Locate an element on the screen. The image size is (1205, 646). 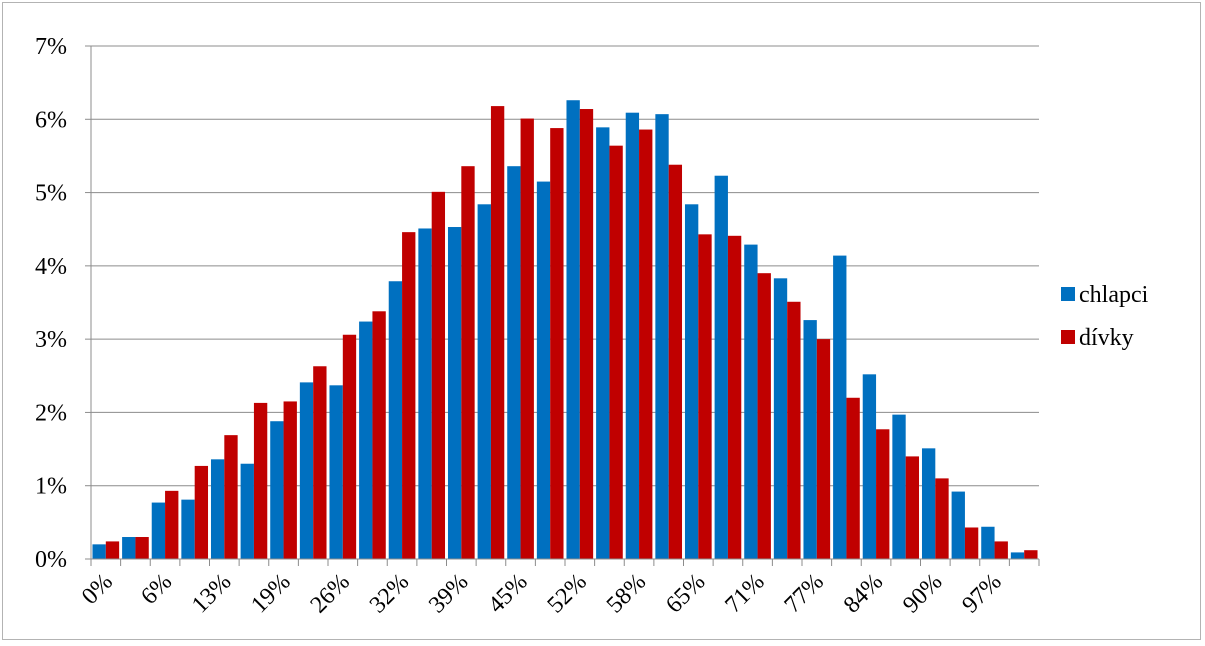
x-tick-label: 58% is located at coordinates (626, 593).